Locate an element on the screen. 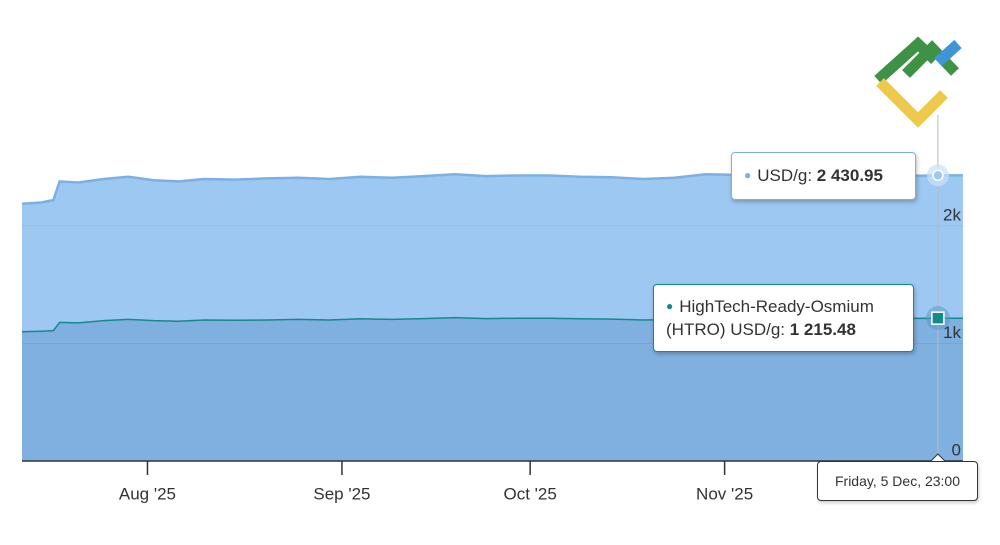  y-tick-label: 2k is located at coordinates (952, 214).